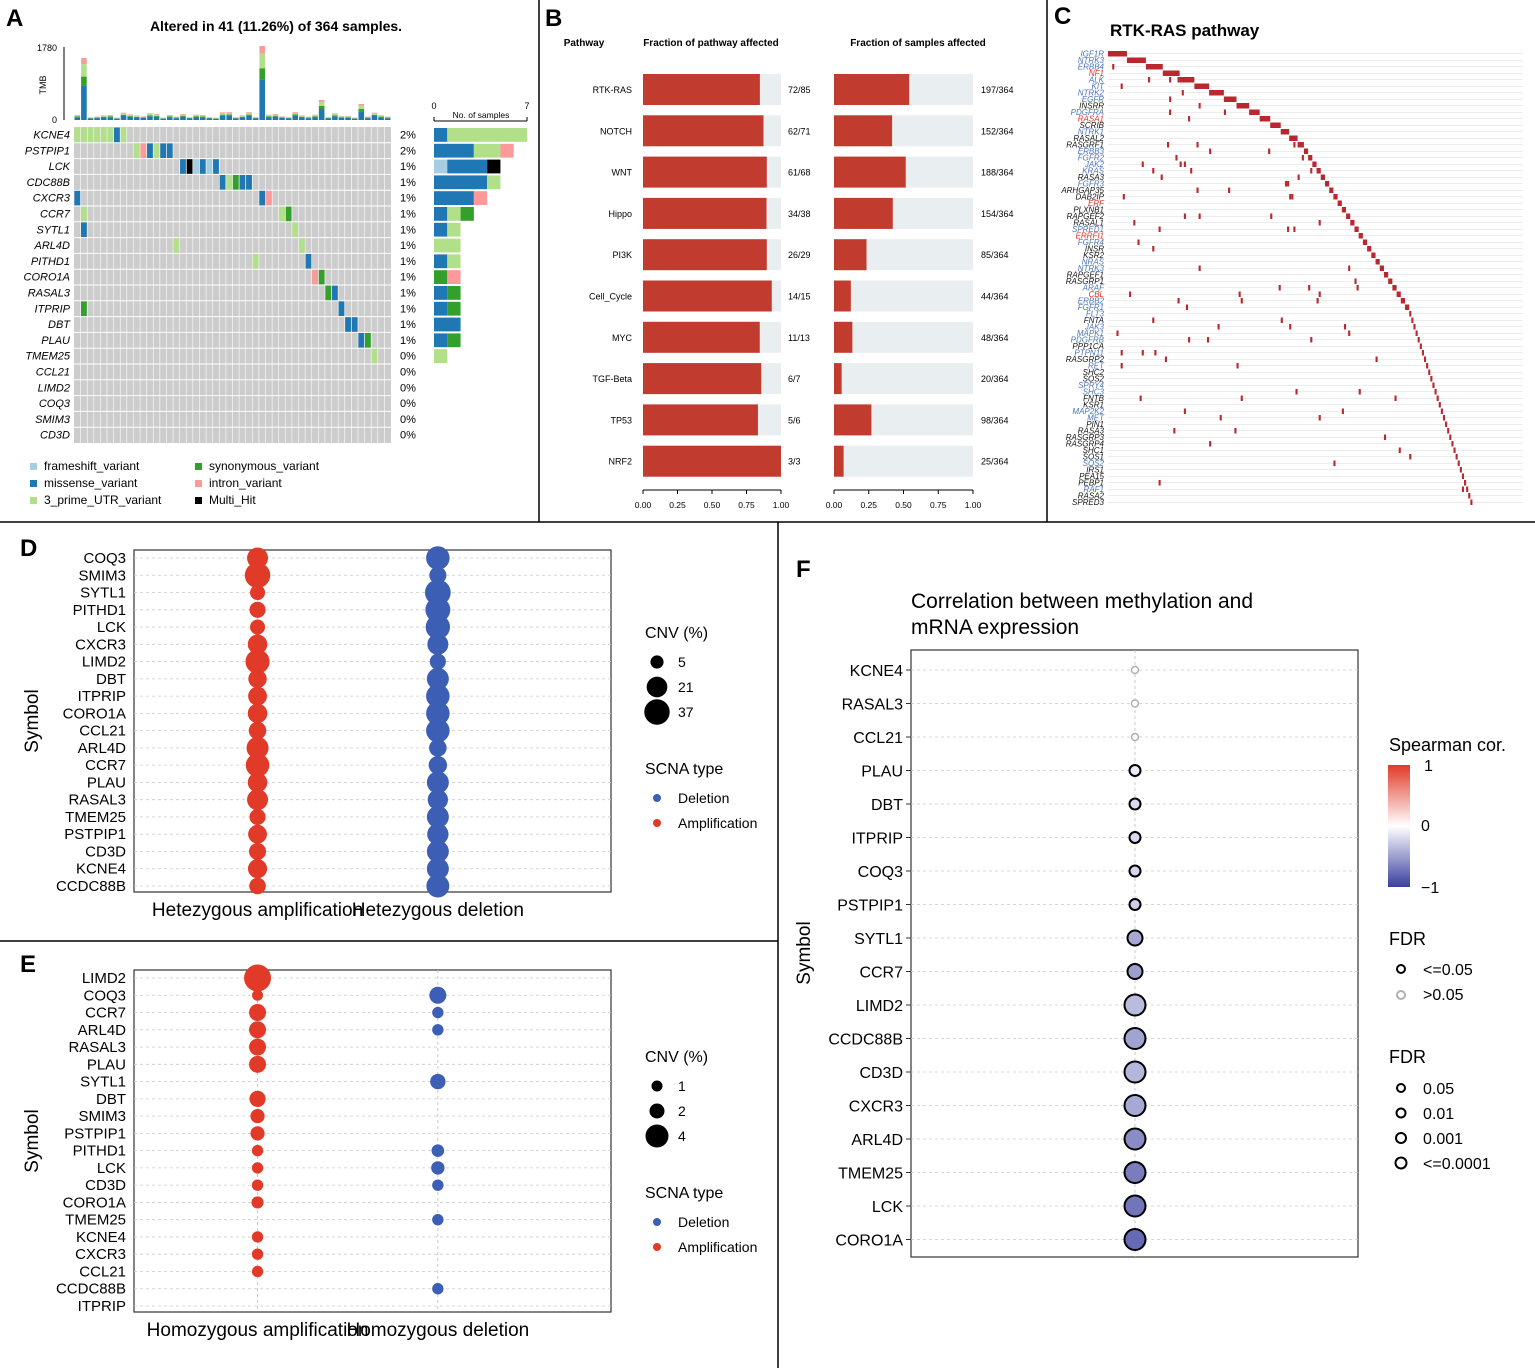  I want to click on rtk-gene-label: NTRK2, so click(1091, 93).